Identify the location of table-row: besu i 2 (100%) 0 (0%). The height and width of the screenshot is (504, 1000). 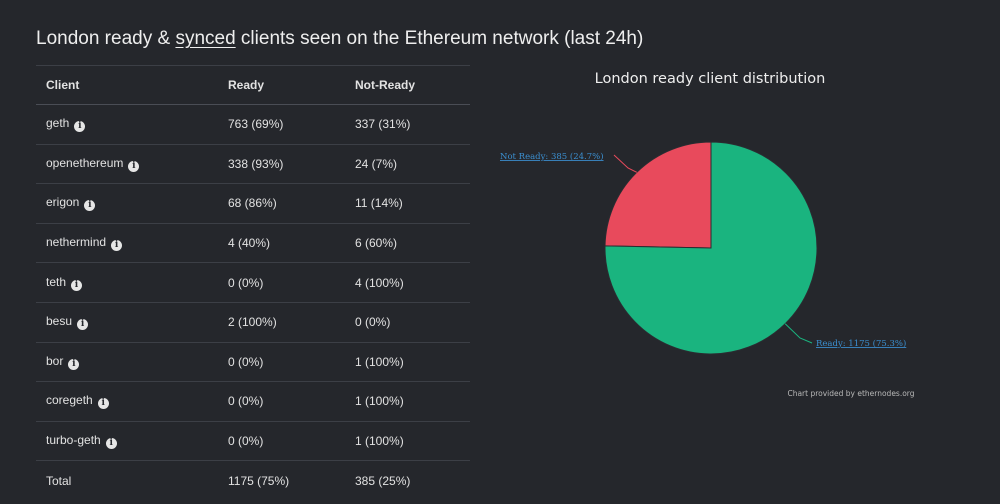
(253, 322).